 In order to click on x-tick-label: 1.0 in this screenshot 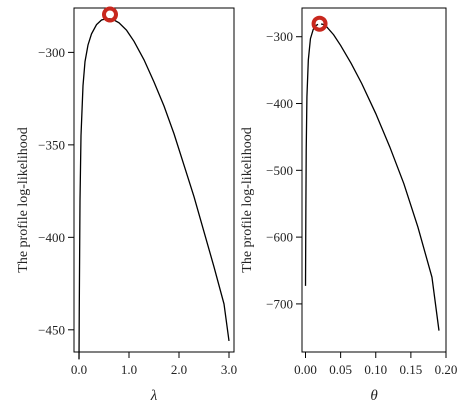, I will do `click(129, 369)`.